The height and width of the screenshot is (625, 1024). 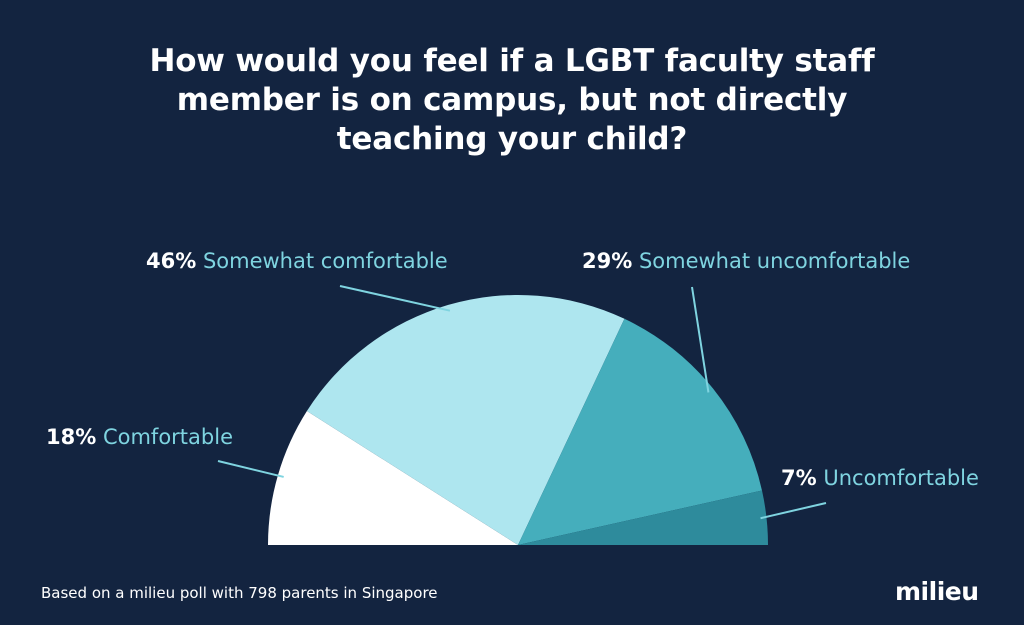 I want to click on brand-logo: milieu, so click(x=937, y=591).